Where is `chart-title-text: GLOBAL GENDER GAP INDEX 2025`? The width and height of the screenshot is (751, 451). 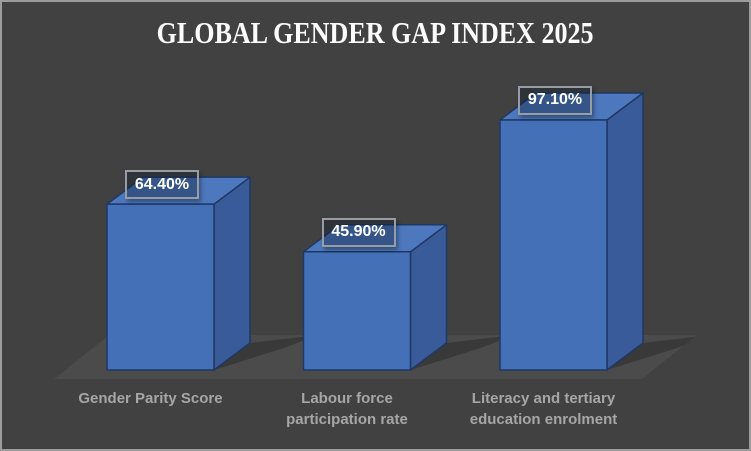
chart-title-text: GLOBAL GENDER GAP INDEX 2025 is located at coordinates (375, 32).